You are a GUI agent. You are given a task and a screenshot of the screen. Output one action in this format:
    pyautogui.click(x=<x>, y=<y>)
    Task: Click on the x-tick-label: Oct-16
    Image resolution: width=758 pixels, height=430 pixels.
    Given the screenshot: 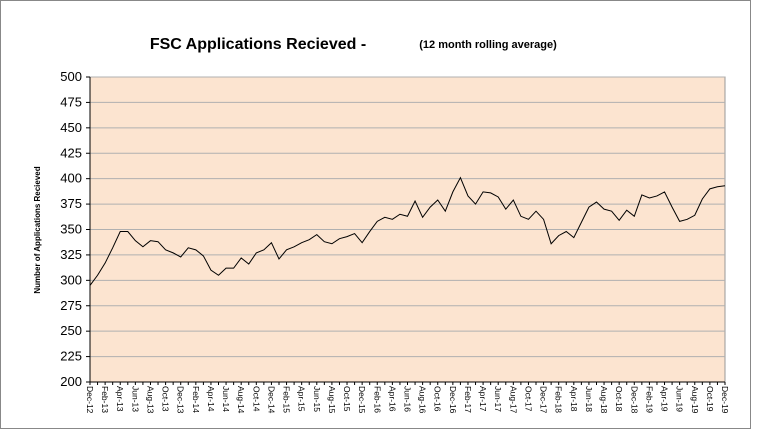 What is the action you would take?
    pyautogui.click(x=438, y=399)
    